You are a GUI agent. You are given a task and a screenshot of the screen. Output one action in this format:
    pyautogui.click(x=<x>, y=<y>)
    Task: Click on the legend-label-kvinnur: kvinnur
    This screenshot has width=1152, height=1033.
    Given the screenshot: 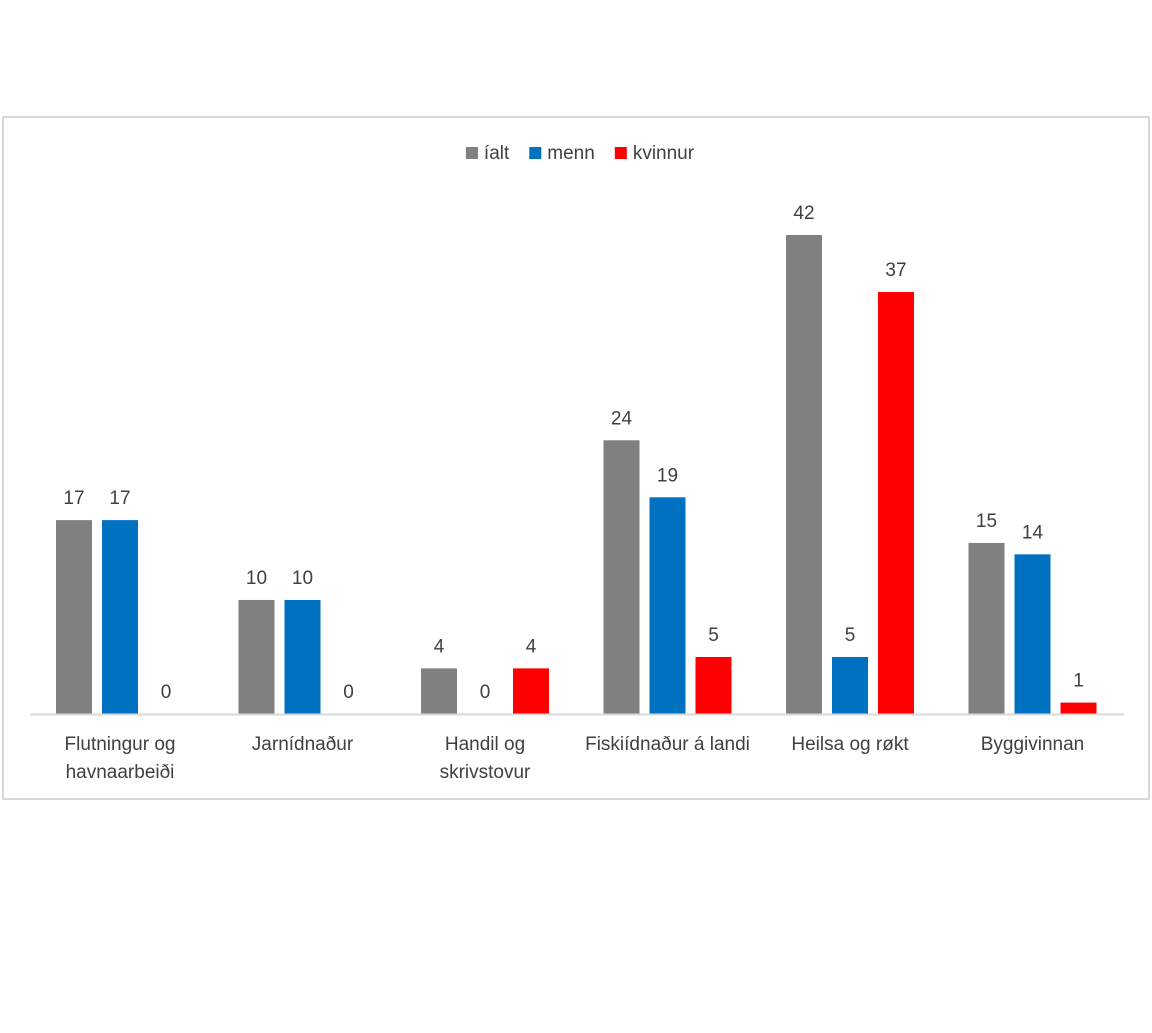 What is the action you would take?
    pyautogui.click(x=664, y=153)
    